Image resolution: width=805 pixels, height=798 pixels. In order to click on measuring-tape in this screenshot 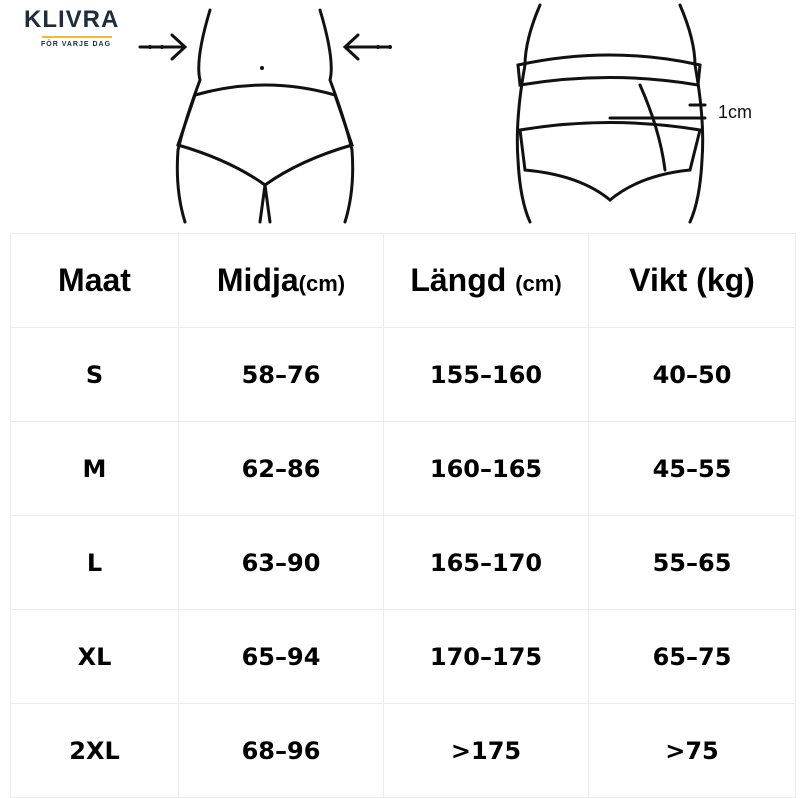, I will do `click(609, 70)`.